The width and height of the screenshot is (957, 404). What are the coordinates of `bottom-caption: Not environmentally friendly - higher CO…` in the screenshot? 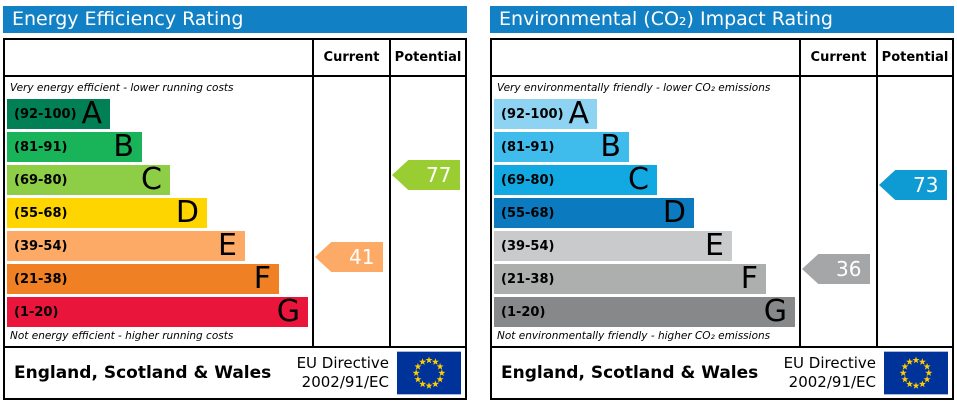 It's located at (634, 336).